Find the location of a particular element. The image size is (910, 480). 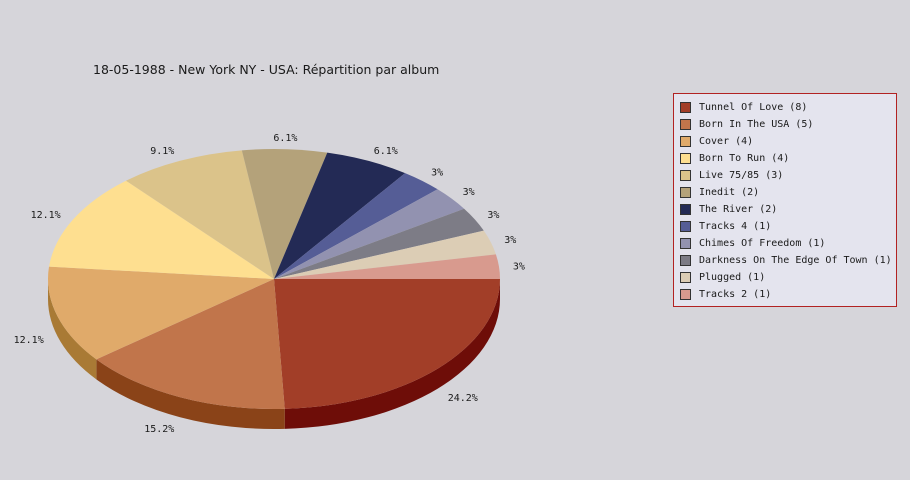

legend-item: Tracks 2 (1) is located at coordinates (788, 294).